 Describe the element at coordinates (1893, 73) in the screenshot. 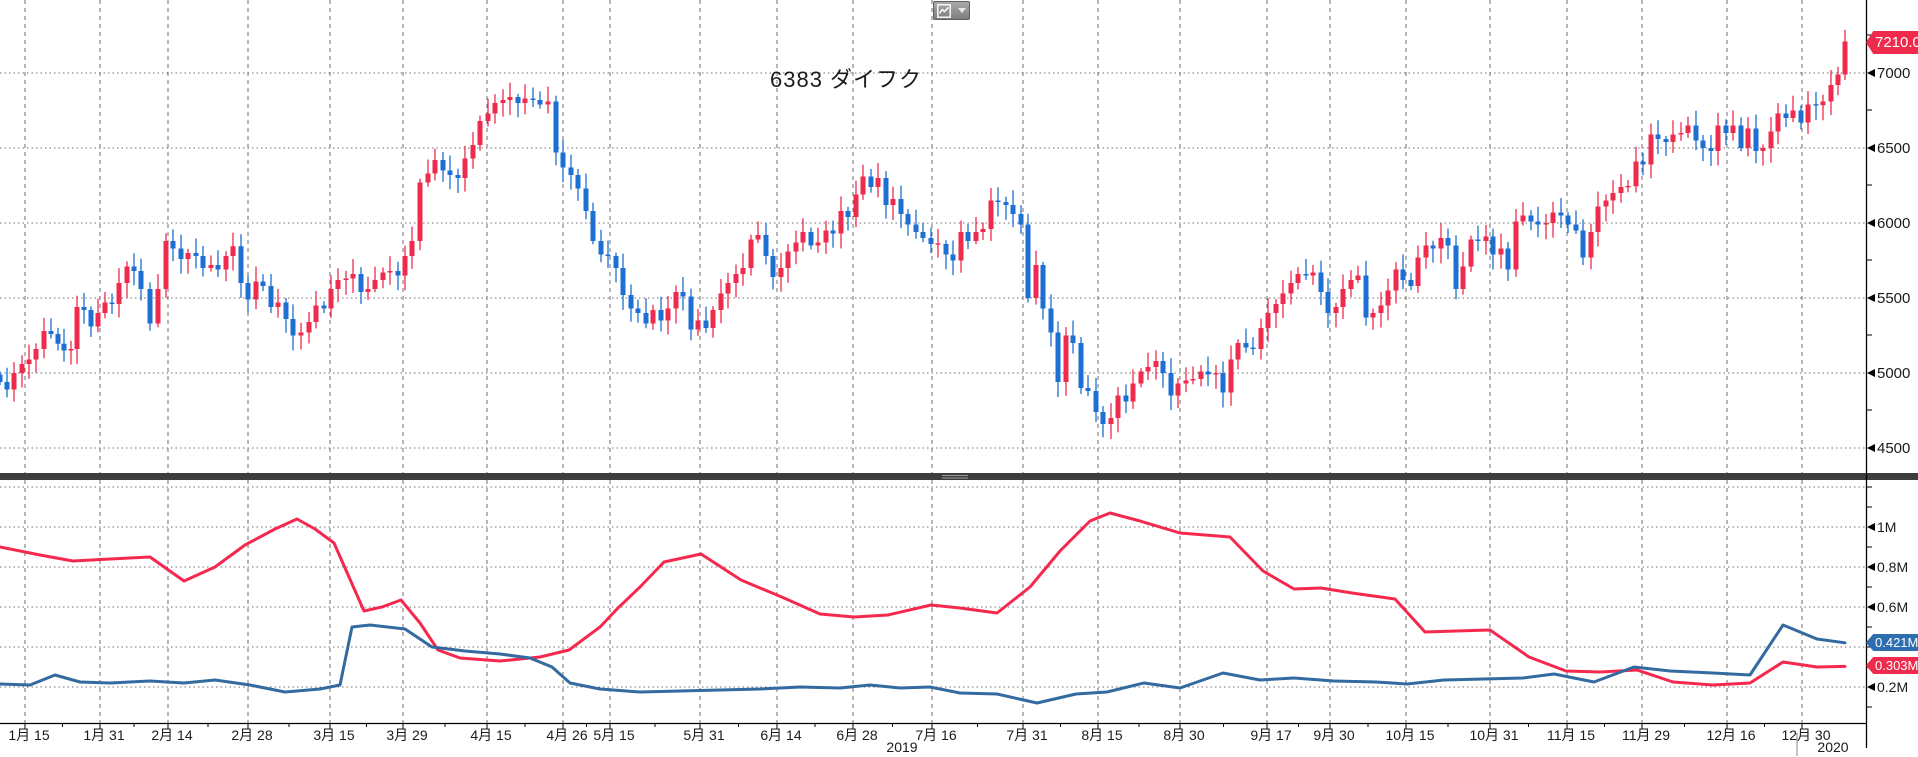

I see `price-tick-label: 7000` at that location.